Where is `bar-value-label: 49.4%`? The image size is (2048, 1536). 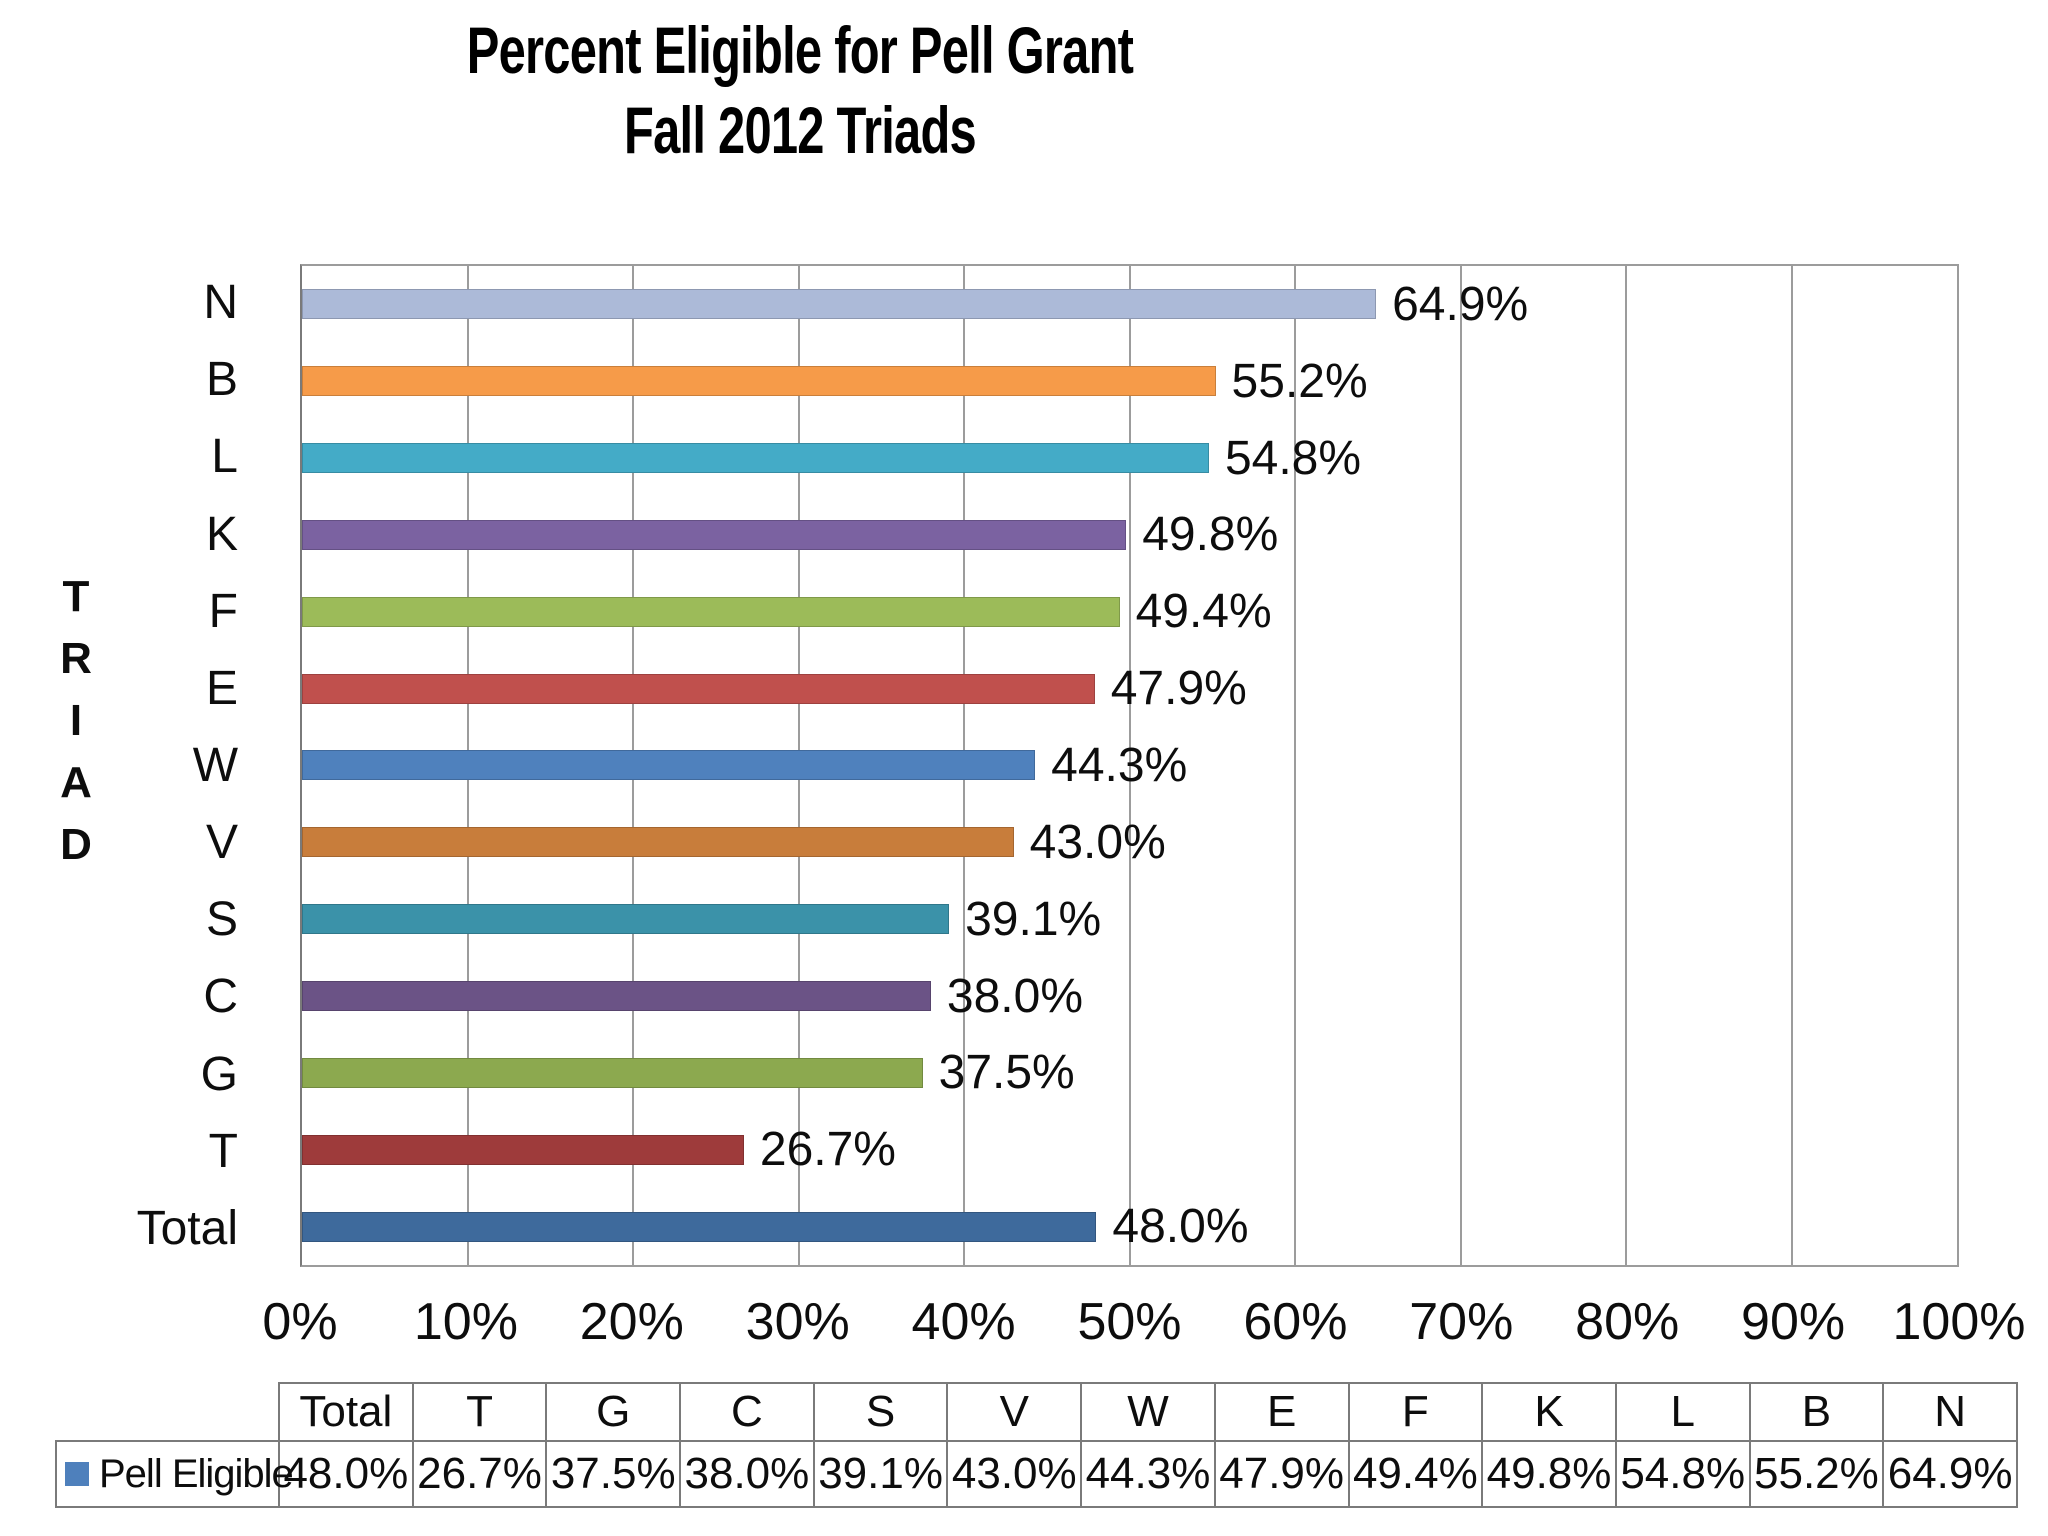
bar-value-label: 49.4% is located at coordinates (1203, 612).